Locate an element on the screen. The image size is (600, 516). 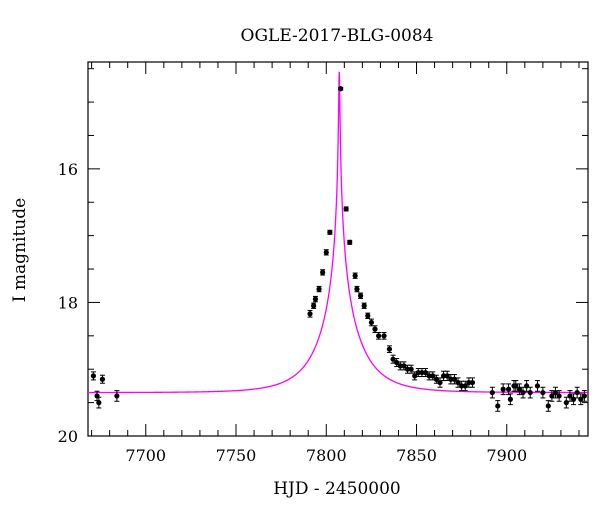
y-tick-label: 20 is located at coordinates (68, 436).